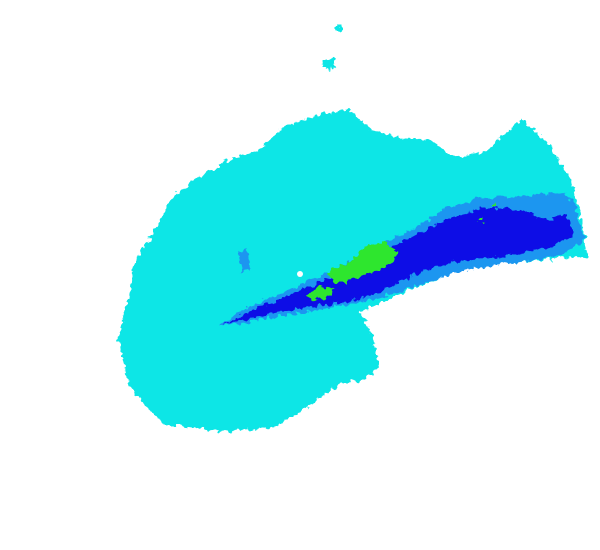 The image size is (600, 550). I want to click on coverage-echo-speck, so click(338, 28).